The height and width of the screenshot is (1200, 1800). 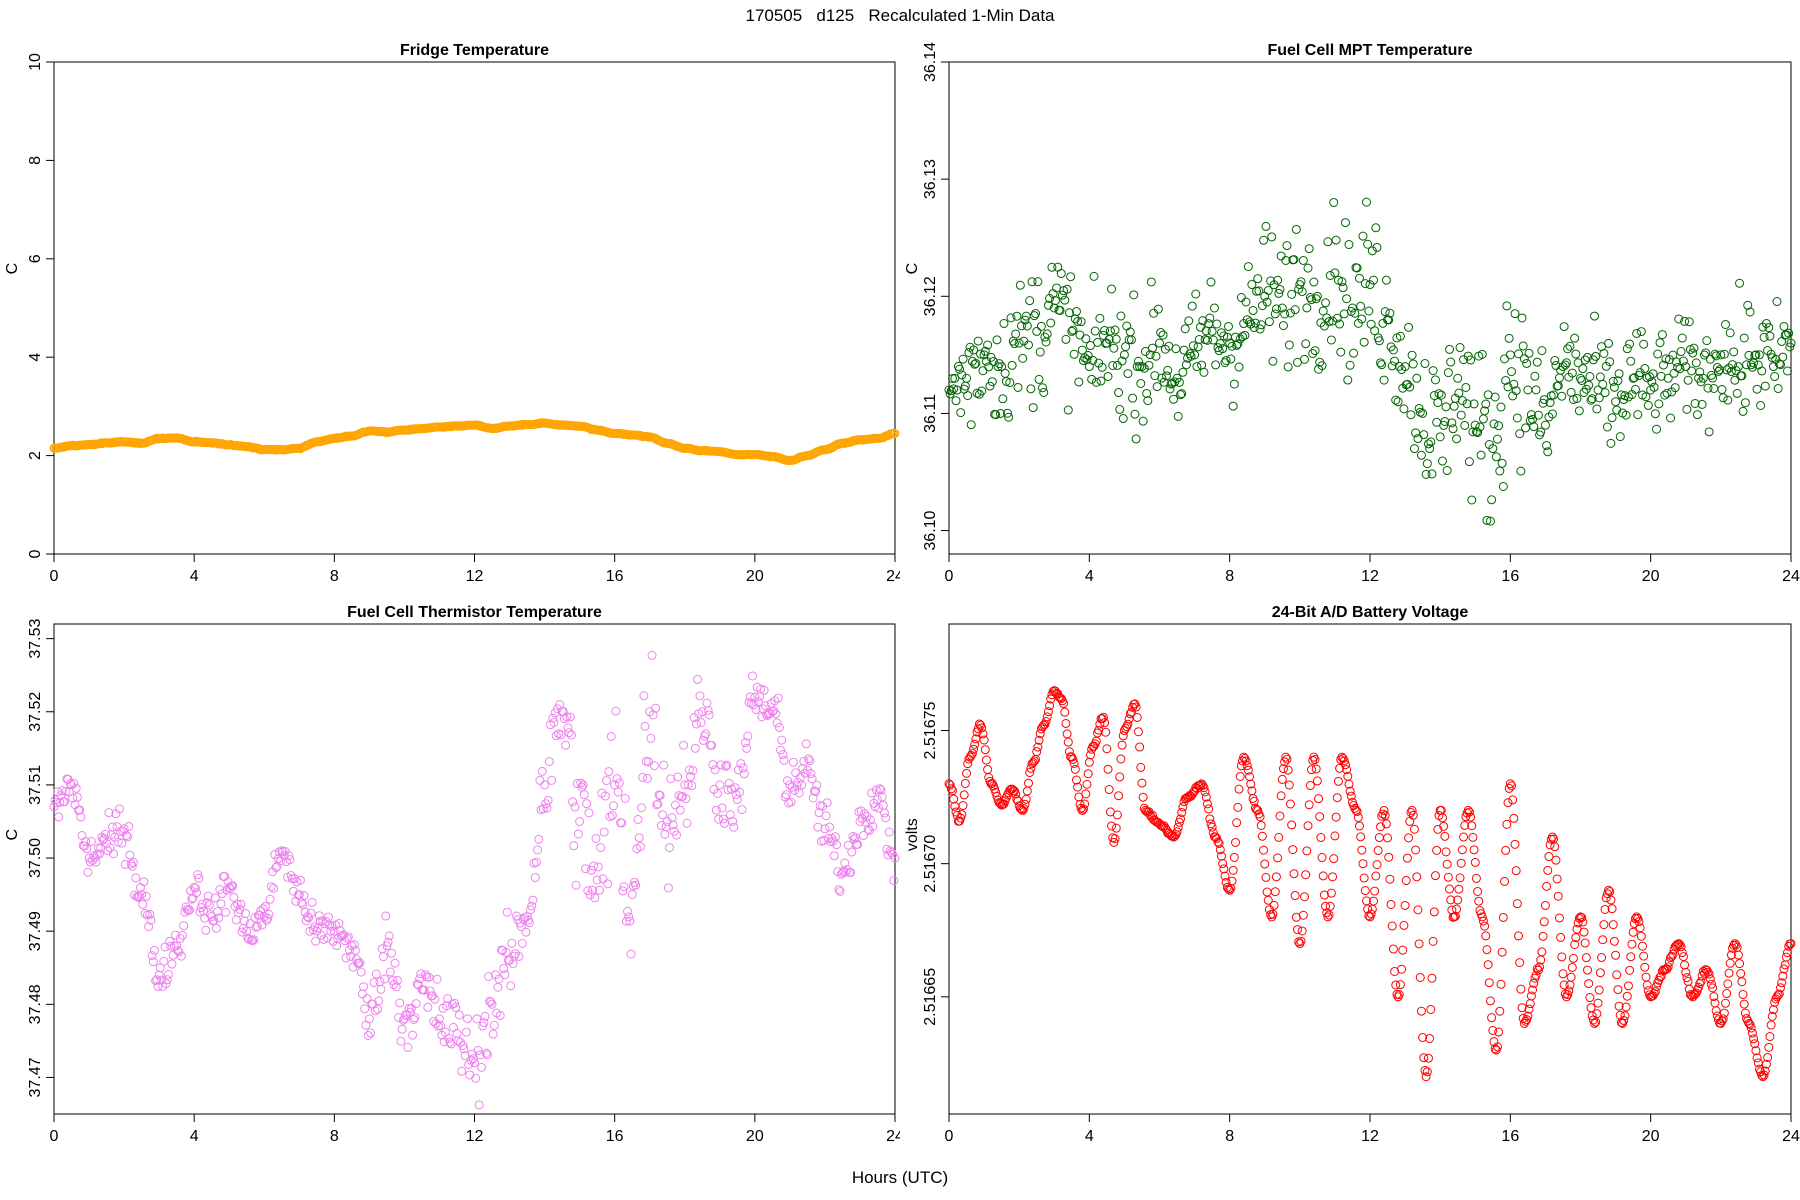 What do you see at coordinates (900, 1177) in the screenshot?
I see `x-axis-label: Hours (UTC)` at bounding box center [900, 1177].